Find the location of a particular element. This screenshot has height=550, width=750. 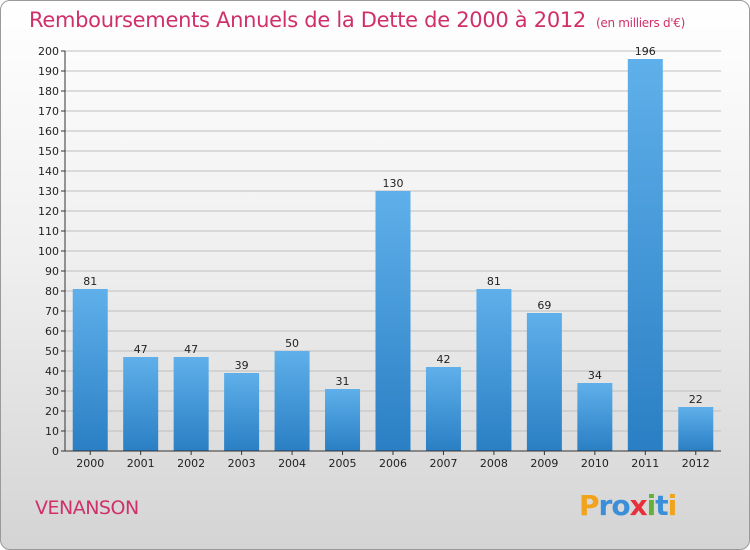

bar-2004 is located at coordinates (292, 401).